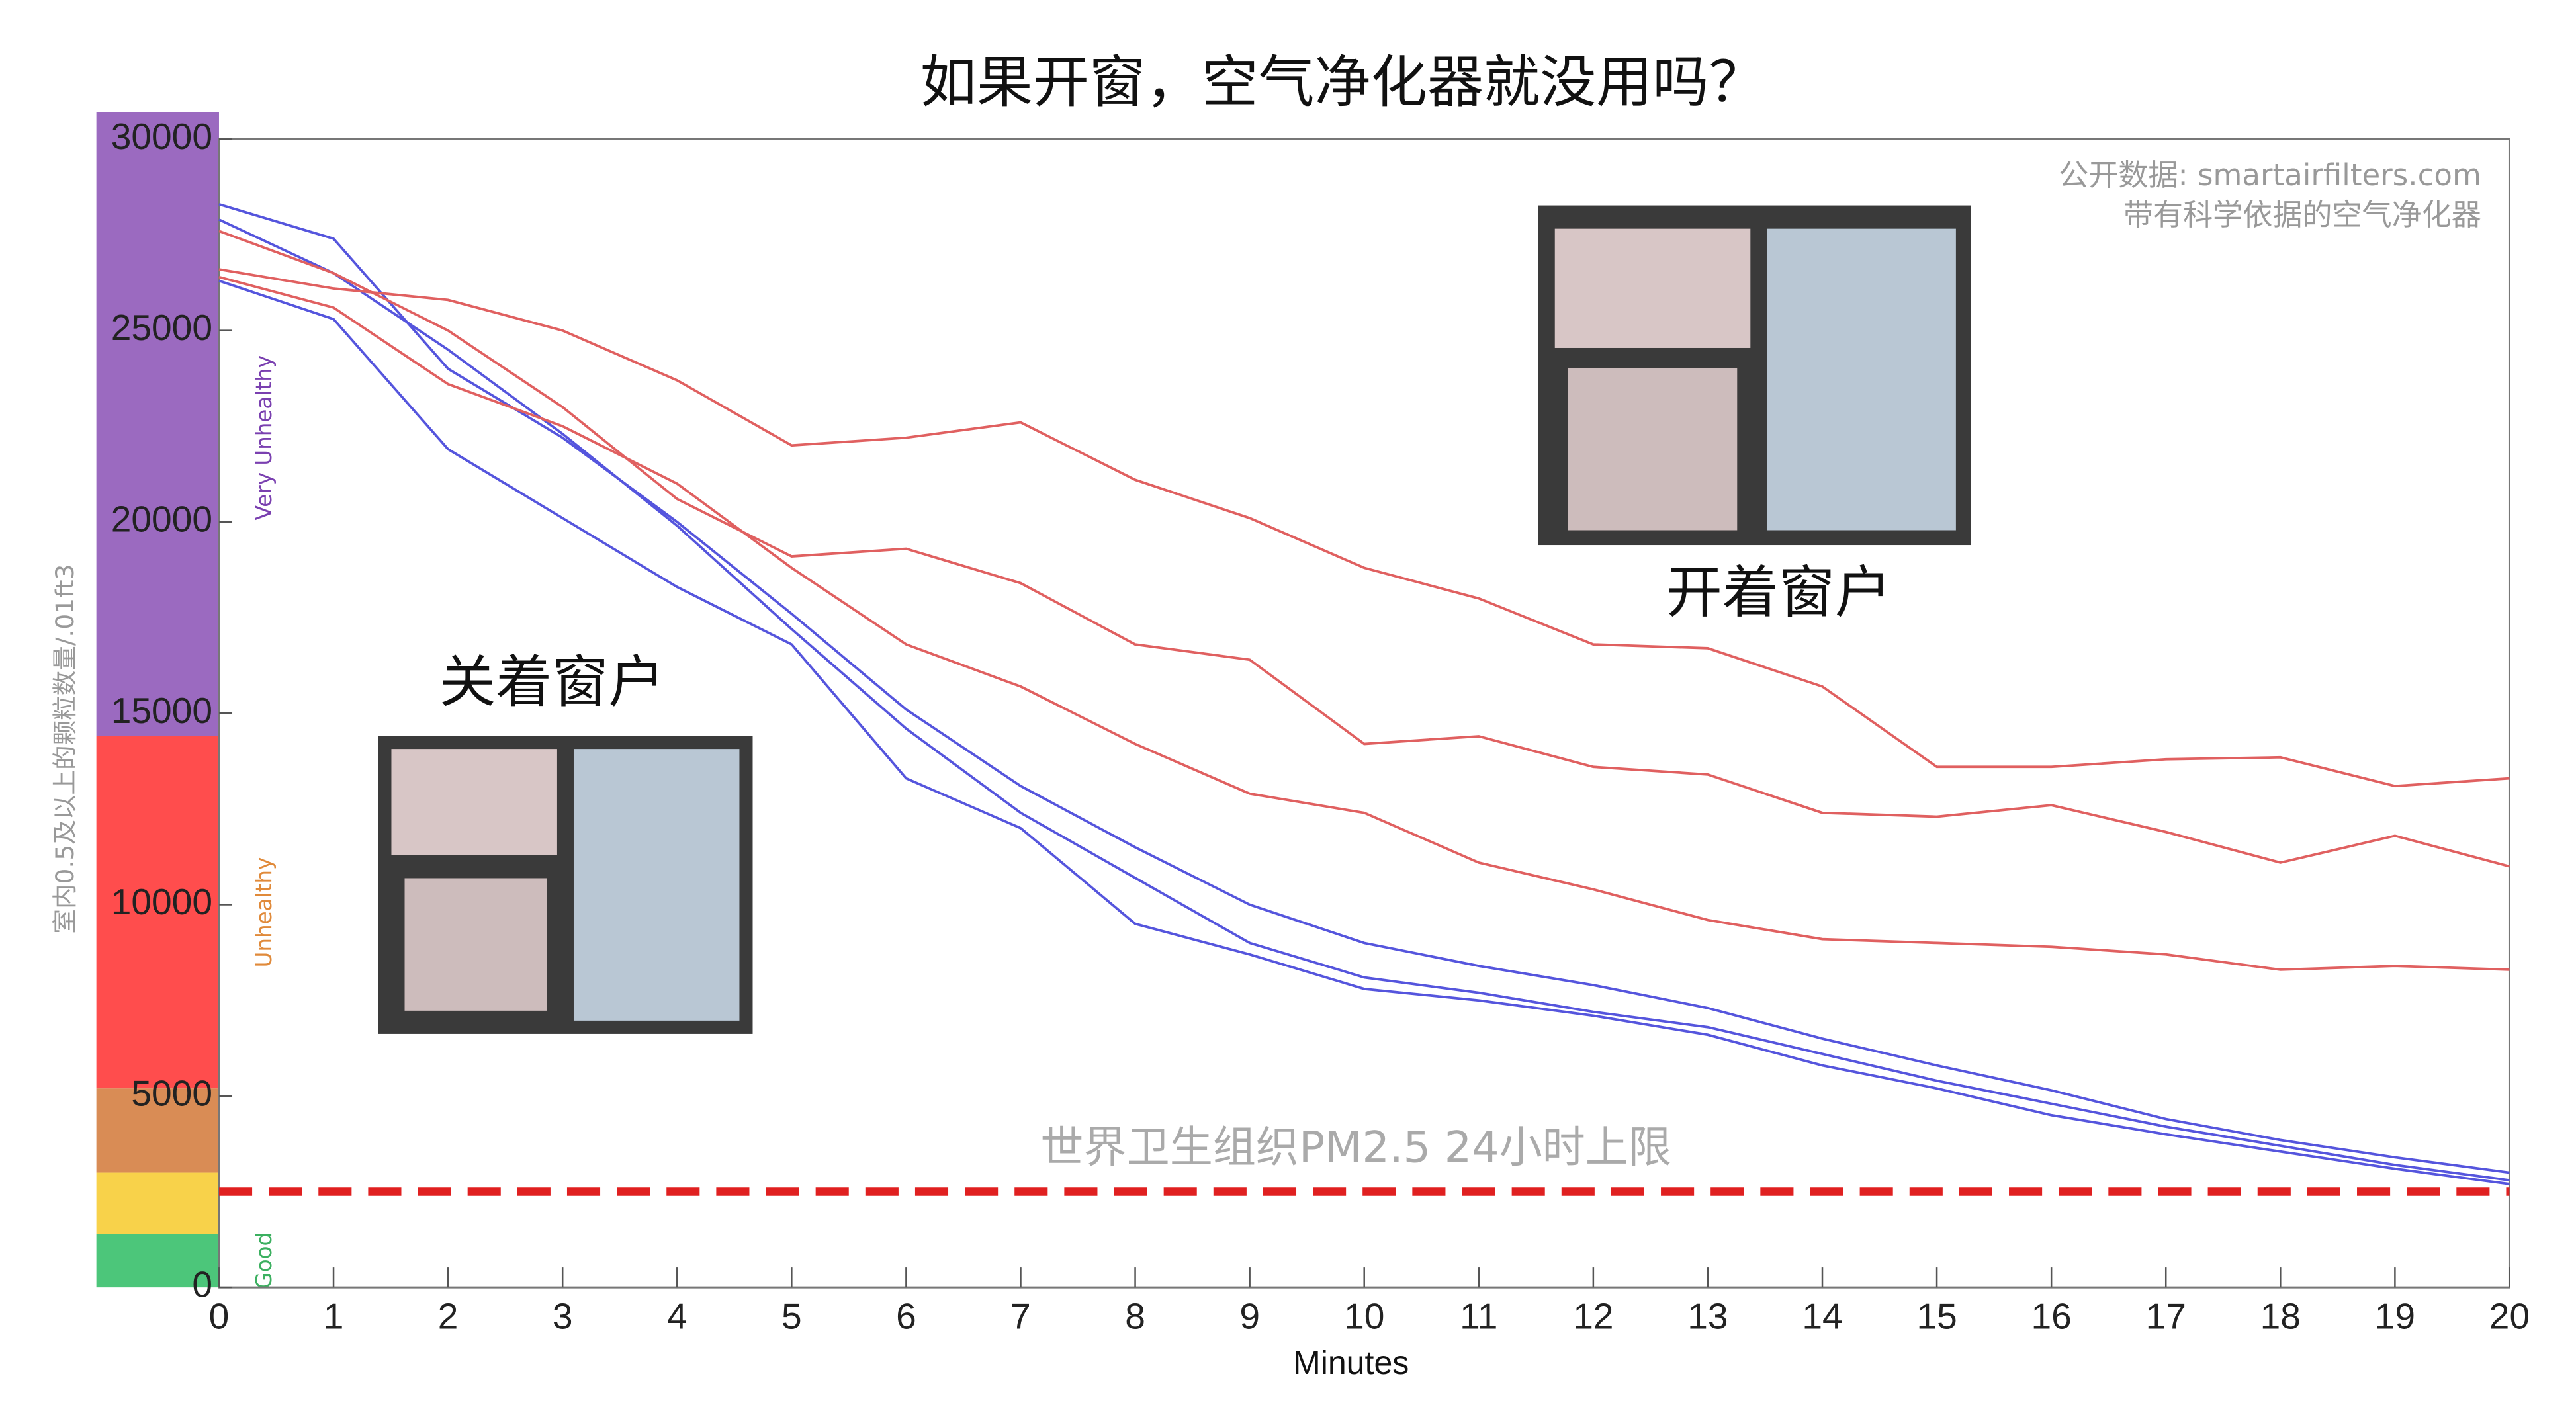 The width and height of the screenshot is (2576, 1415). Describe the element at coordinates (1355, 1147) in the screenshot. I see `reference-label: 世界卫生组织PM2.5 24小时上限` at that location.